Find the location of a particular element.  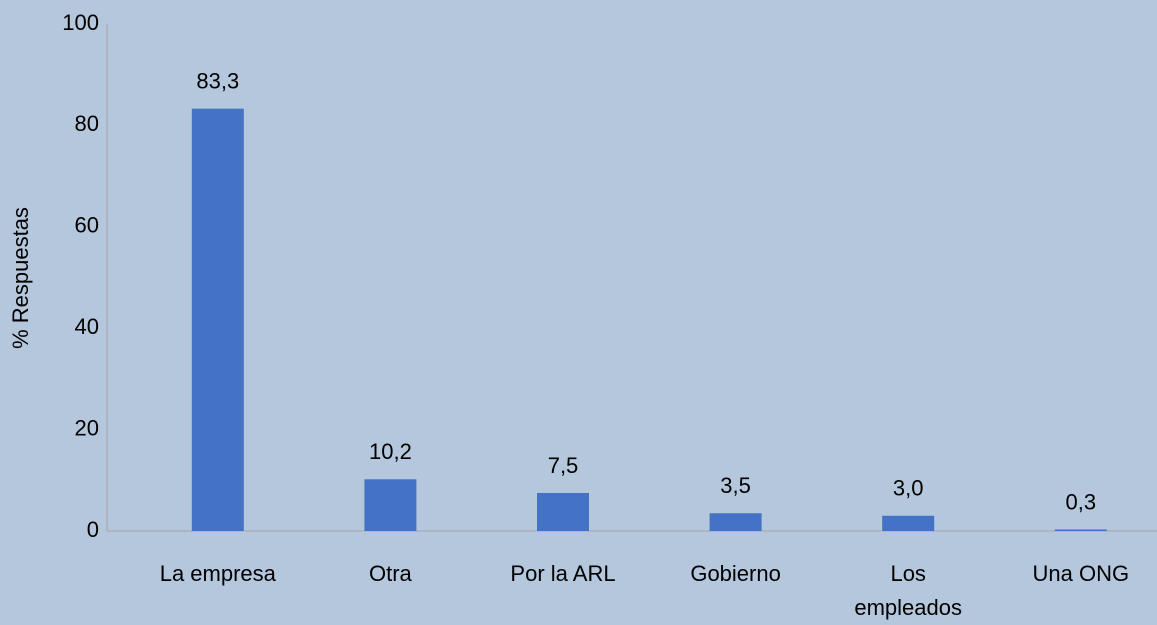

y-tick-label: 100 is located at coordinates (80, 22).